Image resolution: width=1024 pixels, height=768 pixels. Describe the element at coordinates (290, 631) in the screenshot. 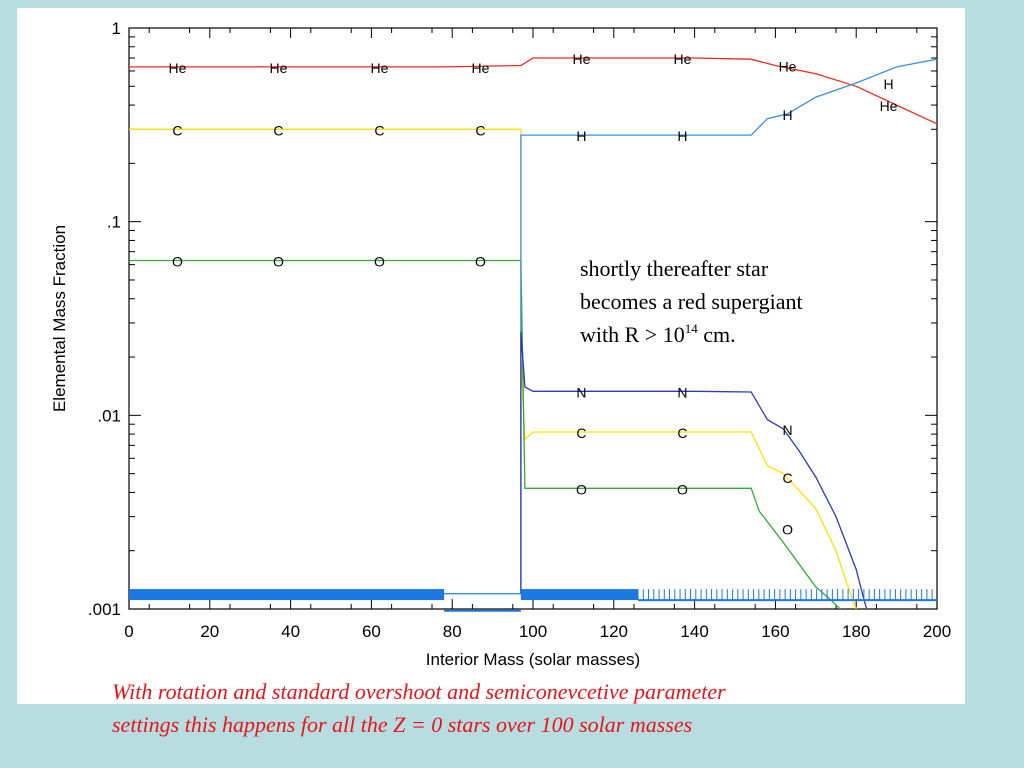

I see `x-tick-label: 40` at that location.